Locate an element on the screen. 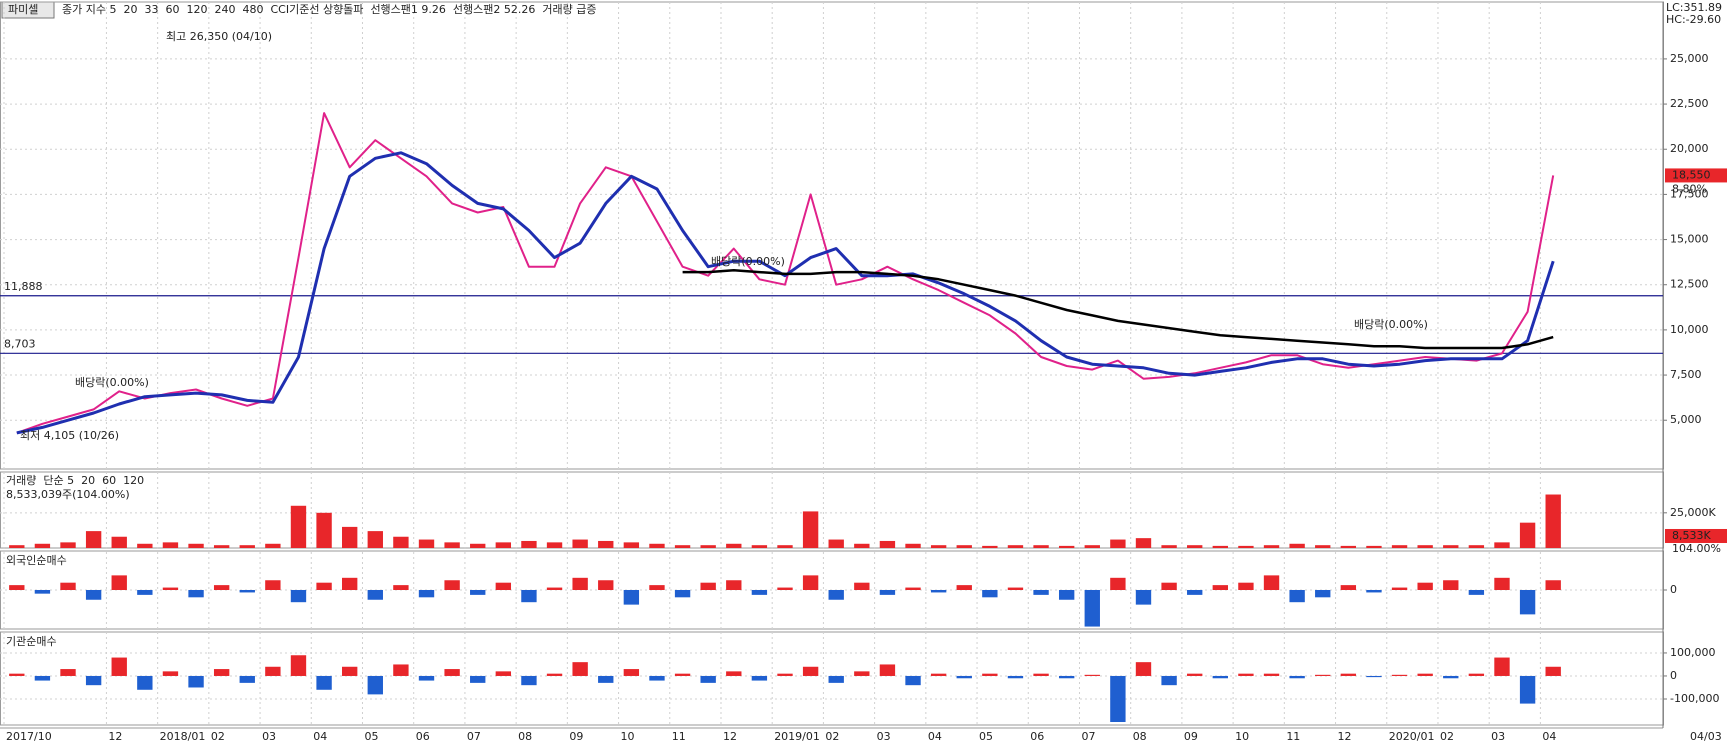 The width and height of the screenshot is (1729, 748). reference-label: 11,888 is located at coordinates (23, 286).